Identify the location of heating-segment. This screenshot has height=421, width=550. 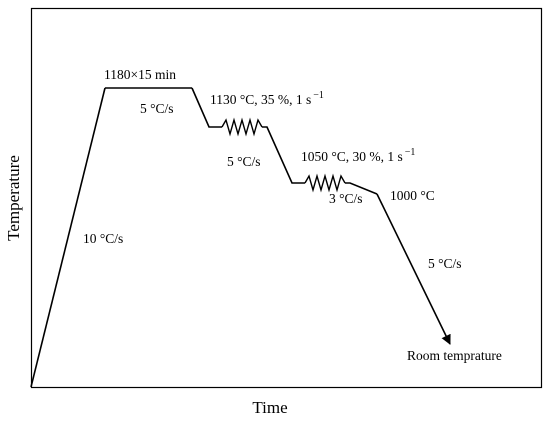
(68, 237).